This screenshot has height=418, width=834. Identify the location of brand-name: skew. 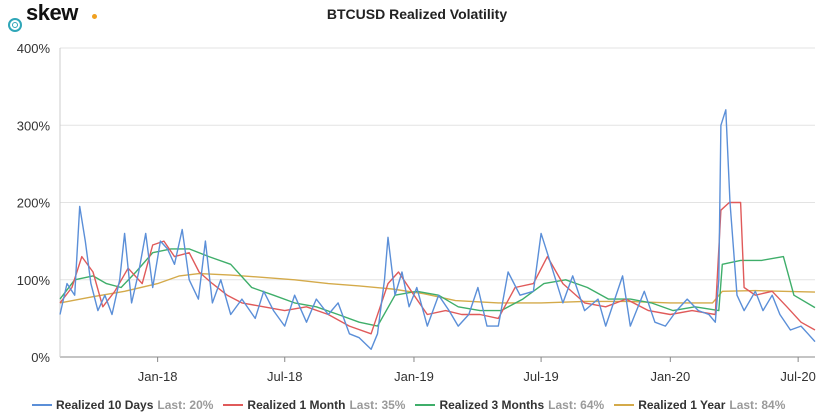
(52, 12).